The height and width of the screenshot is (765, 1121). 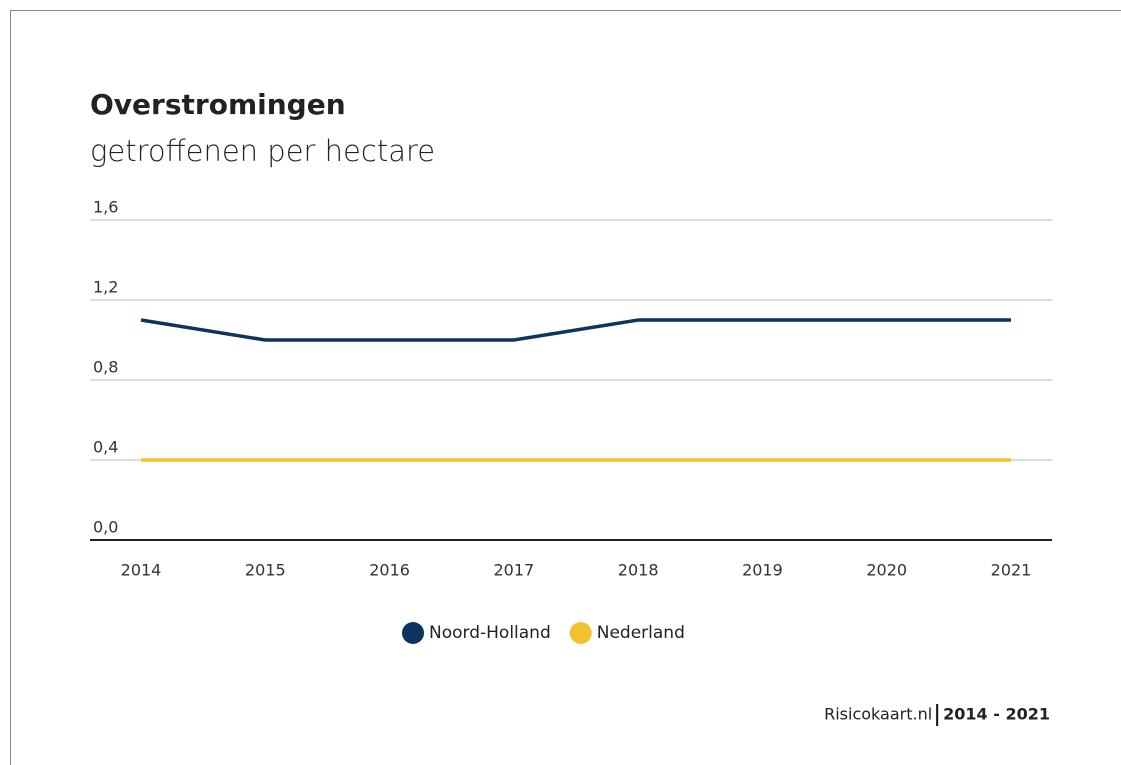 What do you see at coordinates (105, 207) in the screenshot?
I see `y-tick-label: 1,6` at bounding box center [105, 207].